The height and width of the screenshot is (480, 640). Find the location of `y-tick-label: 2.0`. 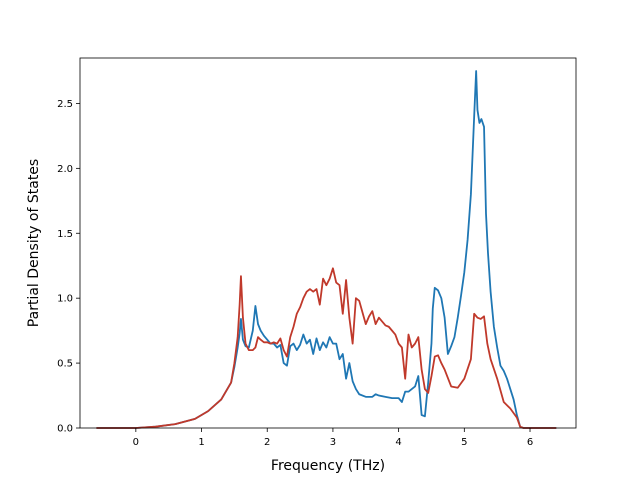

y-tick-label: 2.0 is located at coordinates (65, 169).